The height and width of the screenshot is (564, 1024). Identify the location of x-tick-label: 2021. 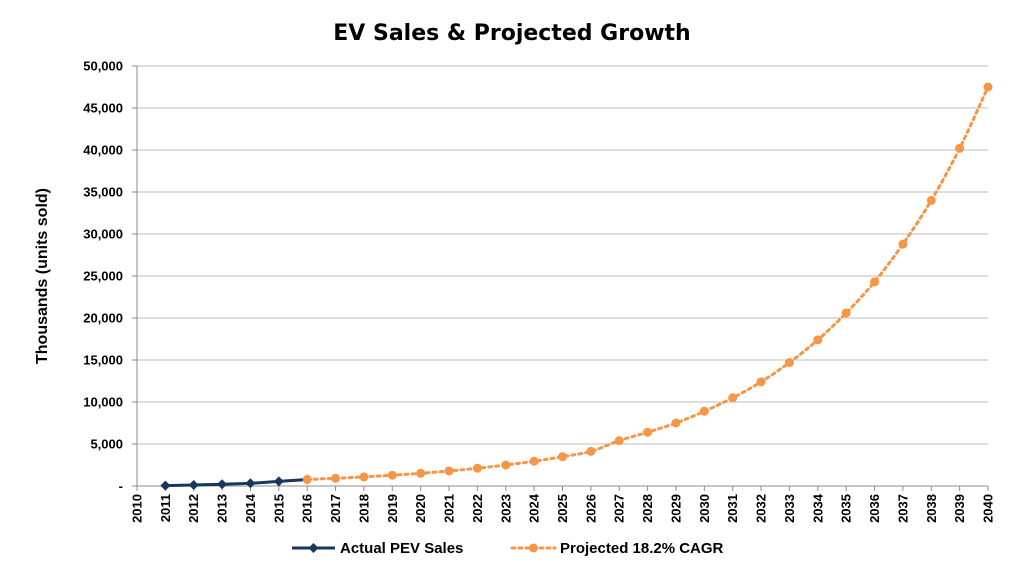
(449, 508).